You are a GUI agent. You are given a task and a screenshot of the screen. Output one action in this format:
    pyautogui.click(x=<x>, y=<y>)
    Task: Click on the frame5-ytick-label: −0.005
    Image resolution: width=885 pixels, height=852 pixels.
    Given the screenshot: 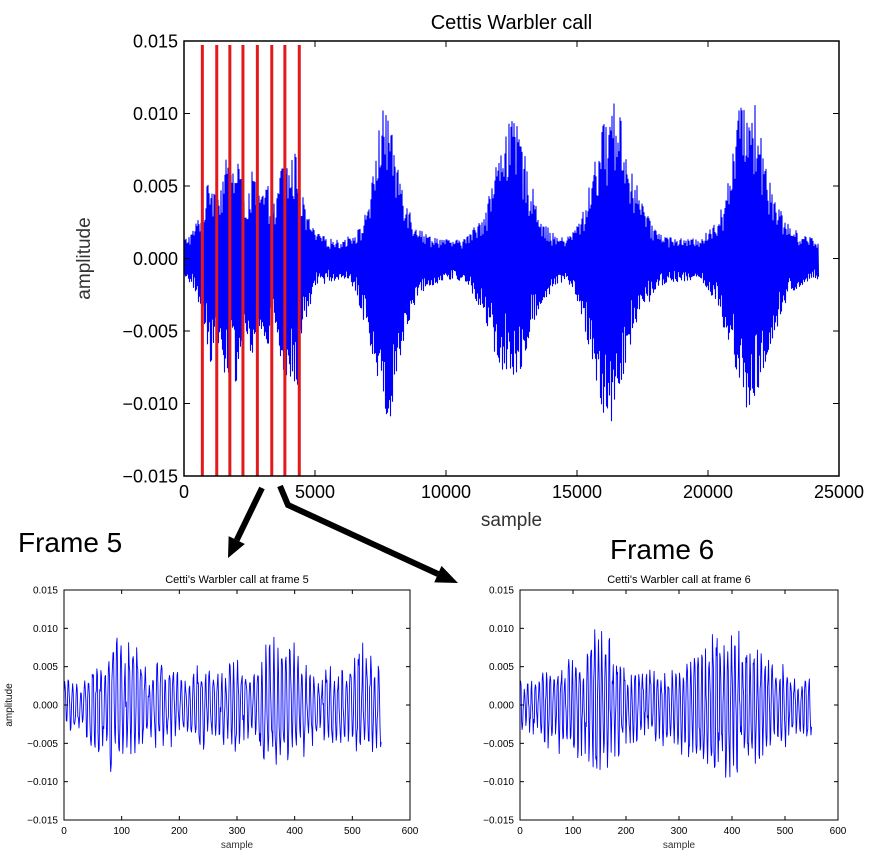 What is the action you would take?
    pyautogui.click(x=42, y=744)
    